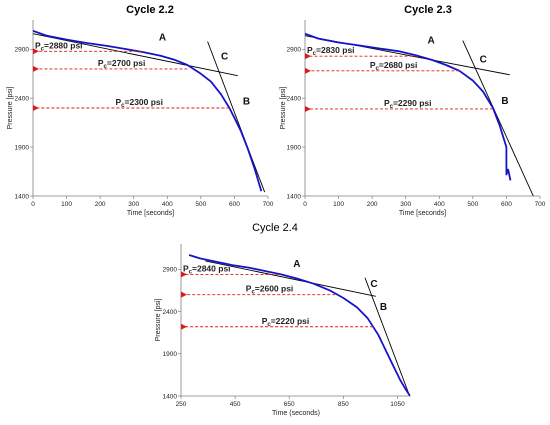 This screenshot has height=425, width=550. Describe the element at coordinates (150, 10) in the screenshot. I see `chart-title: Cycle 2.2` at that location.